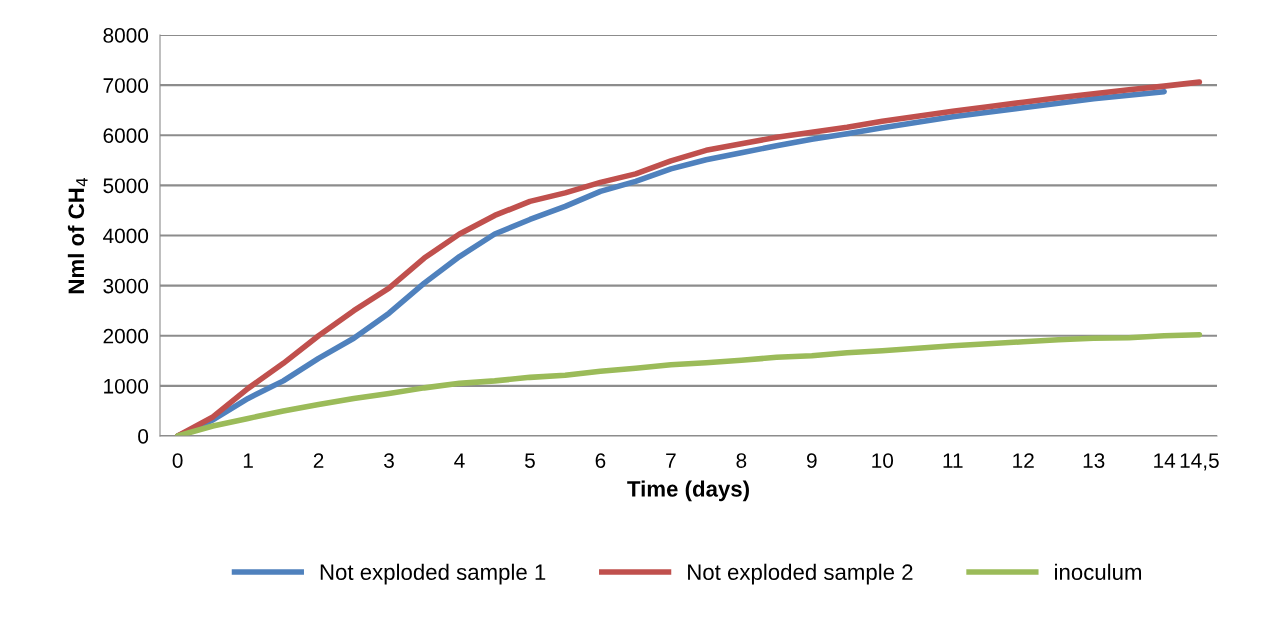 This screenshot has height=621, width=1273. What do you see at coordinates (126, 186) in the screenshot?
I see `y-tick-label: 5000` at bounding box center [126, 186].